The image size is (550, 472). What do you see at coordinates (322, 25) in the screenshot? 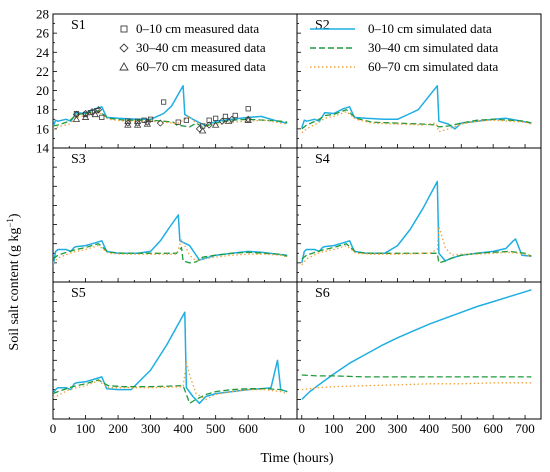
I see `panel-title: S2` at bounding box center [322, 25].